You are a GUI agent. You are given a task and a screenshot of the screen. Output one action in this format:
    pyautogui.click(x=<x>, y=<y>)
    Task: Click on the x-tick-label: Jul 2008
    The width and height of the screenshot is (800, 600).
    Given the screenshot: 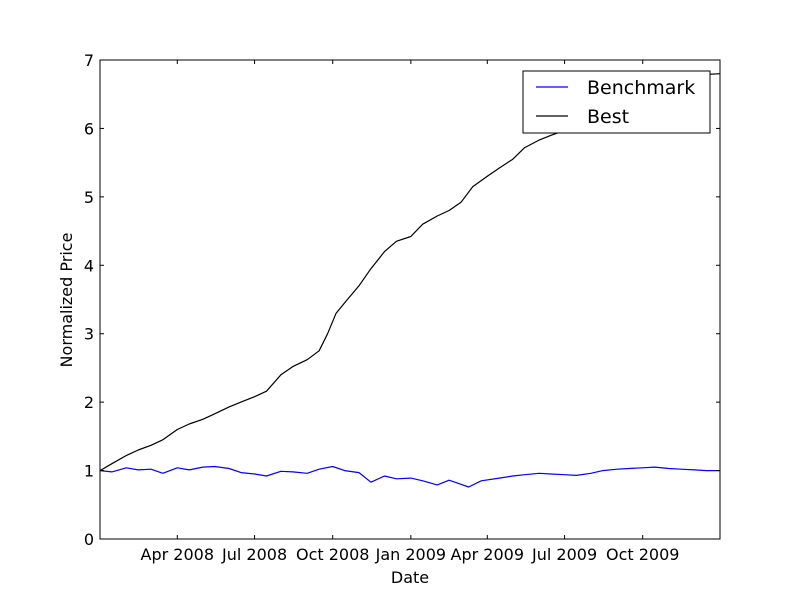 What is the action you would take?
    pyautogui.click(x=254, y=554)
    